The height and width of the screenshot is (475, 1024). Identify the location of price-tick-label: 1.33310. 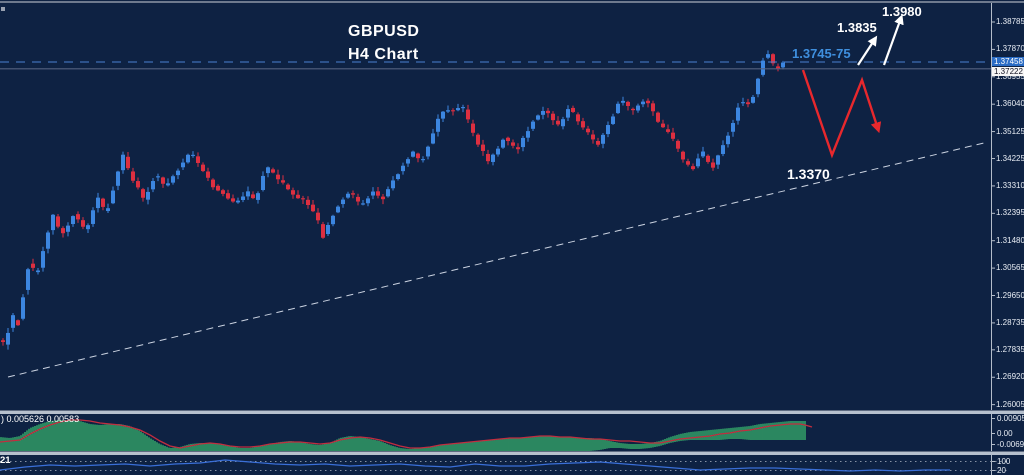
(1010, 185).